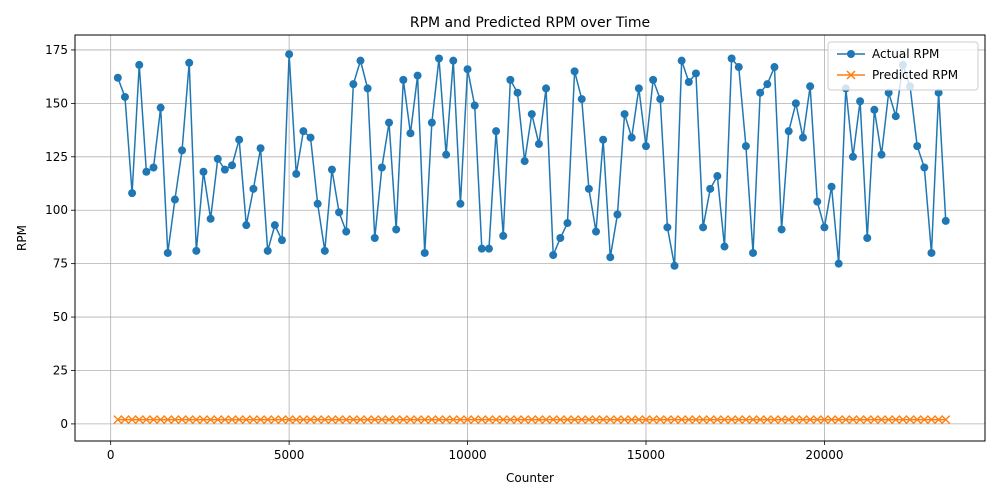 Image resolution: width=1000 pixels, height=500 pixels. Describe the element at coordinates (289, 455) in the screenshot. I see `x-tick-label: 5000` at that location.